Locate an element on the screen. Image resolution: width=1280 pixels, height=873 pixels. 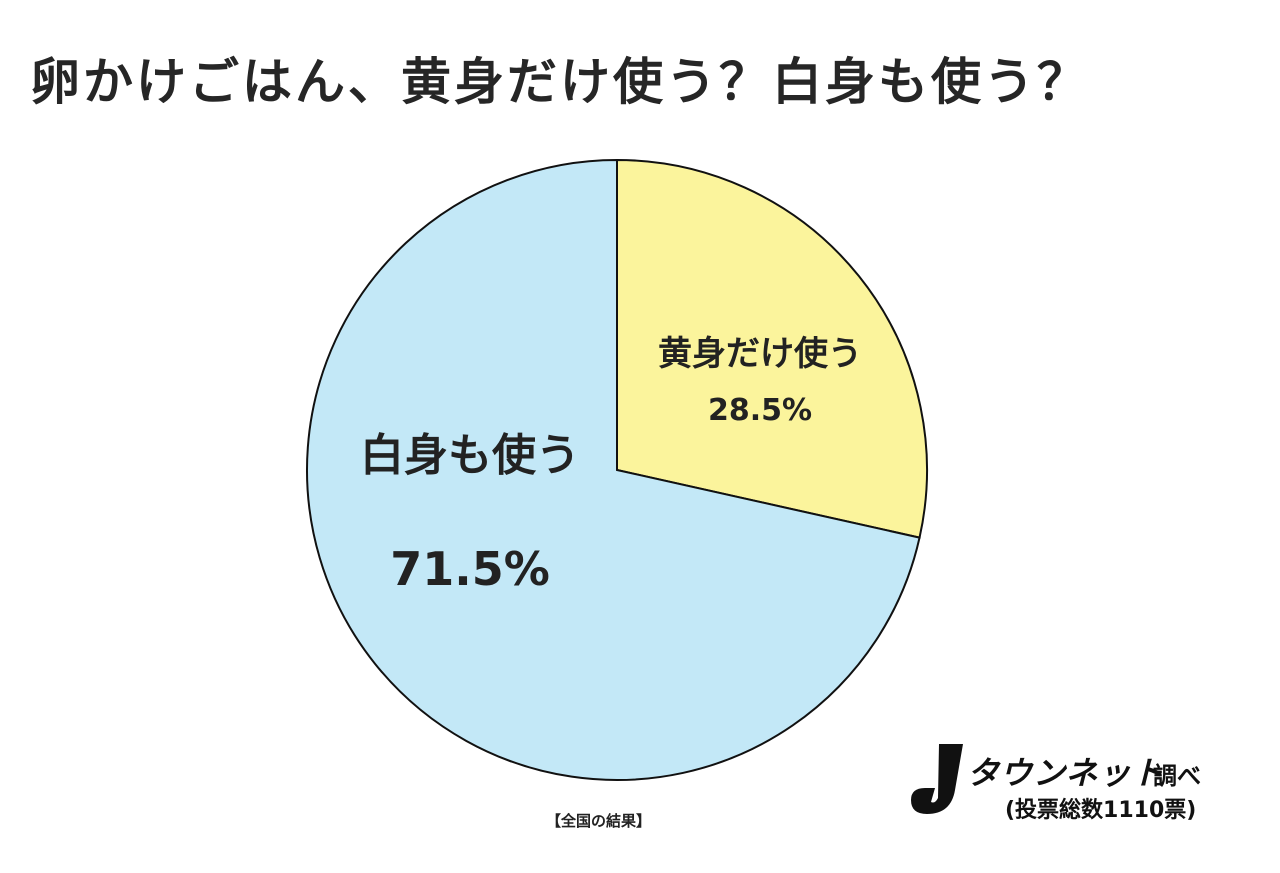
j-logo-icon is located at coordinates (937, 779).